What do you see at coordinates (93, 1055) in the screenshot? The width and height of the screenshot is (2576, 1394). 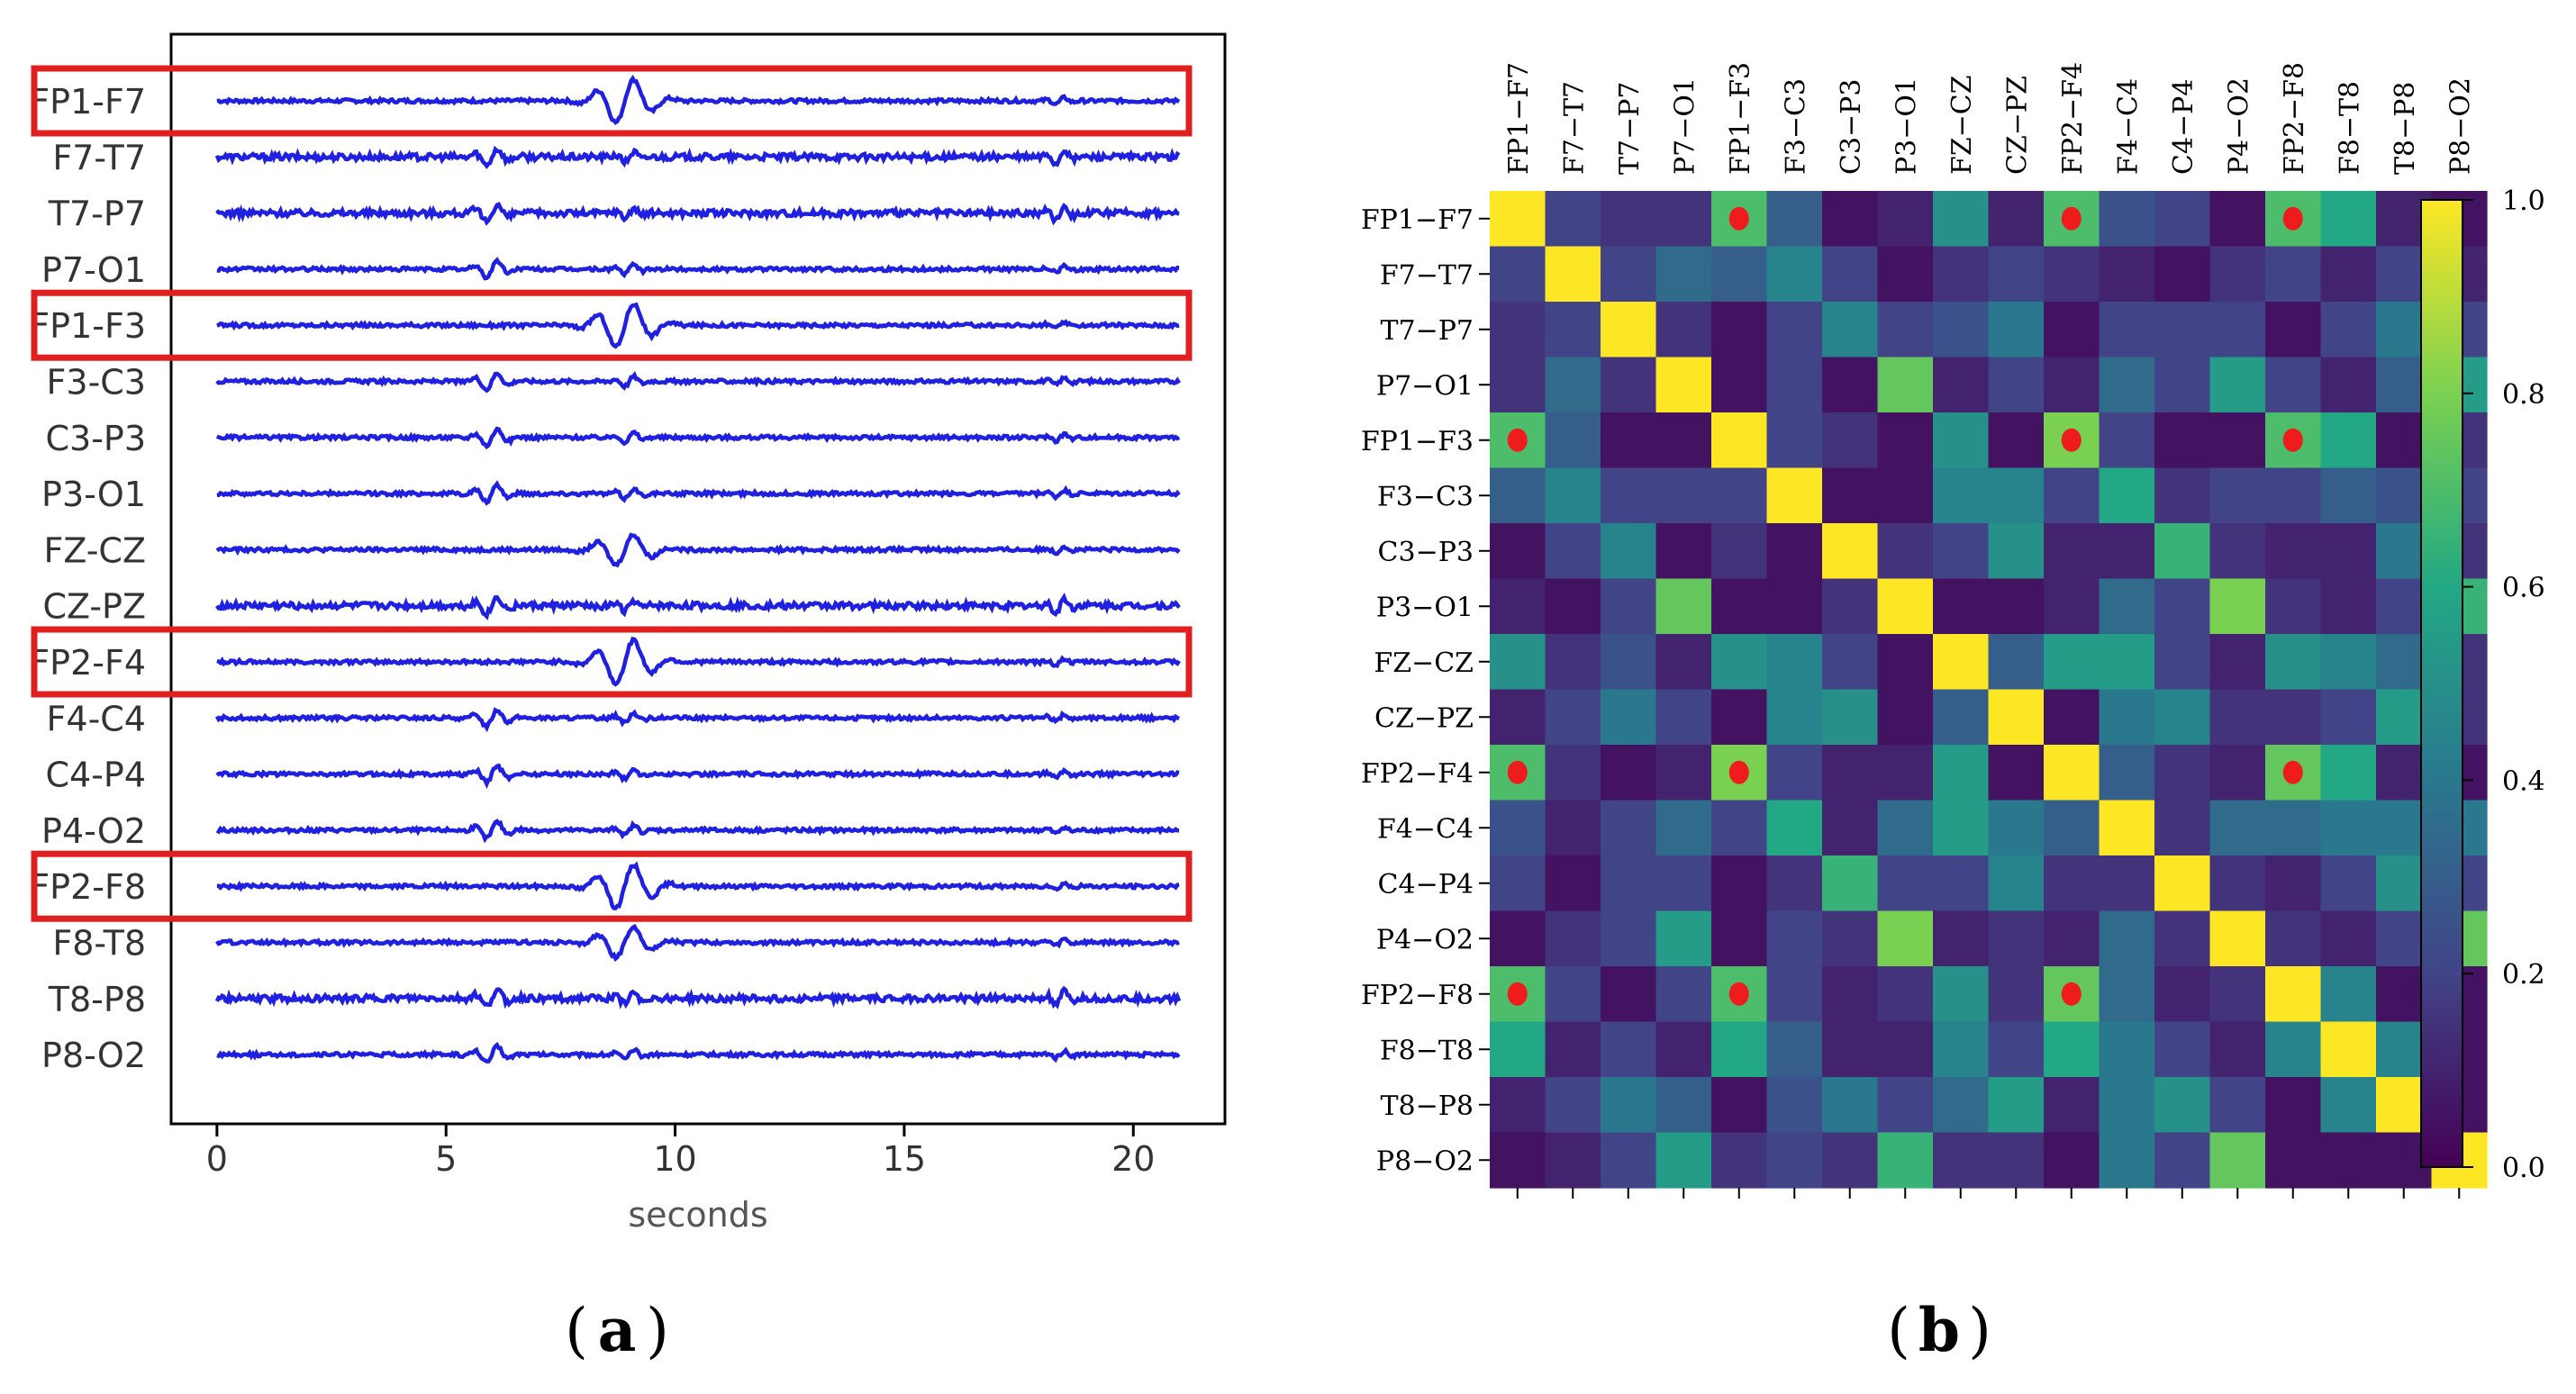 I see `channel-label: P8-O2` at bounding box center [93, 1055].